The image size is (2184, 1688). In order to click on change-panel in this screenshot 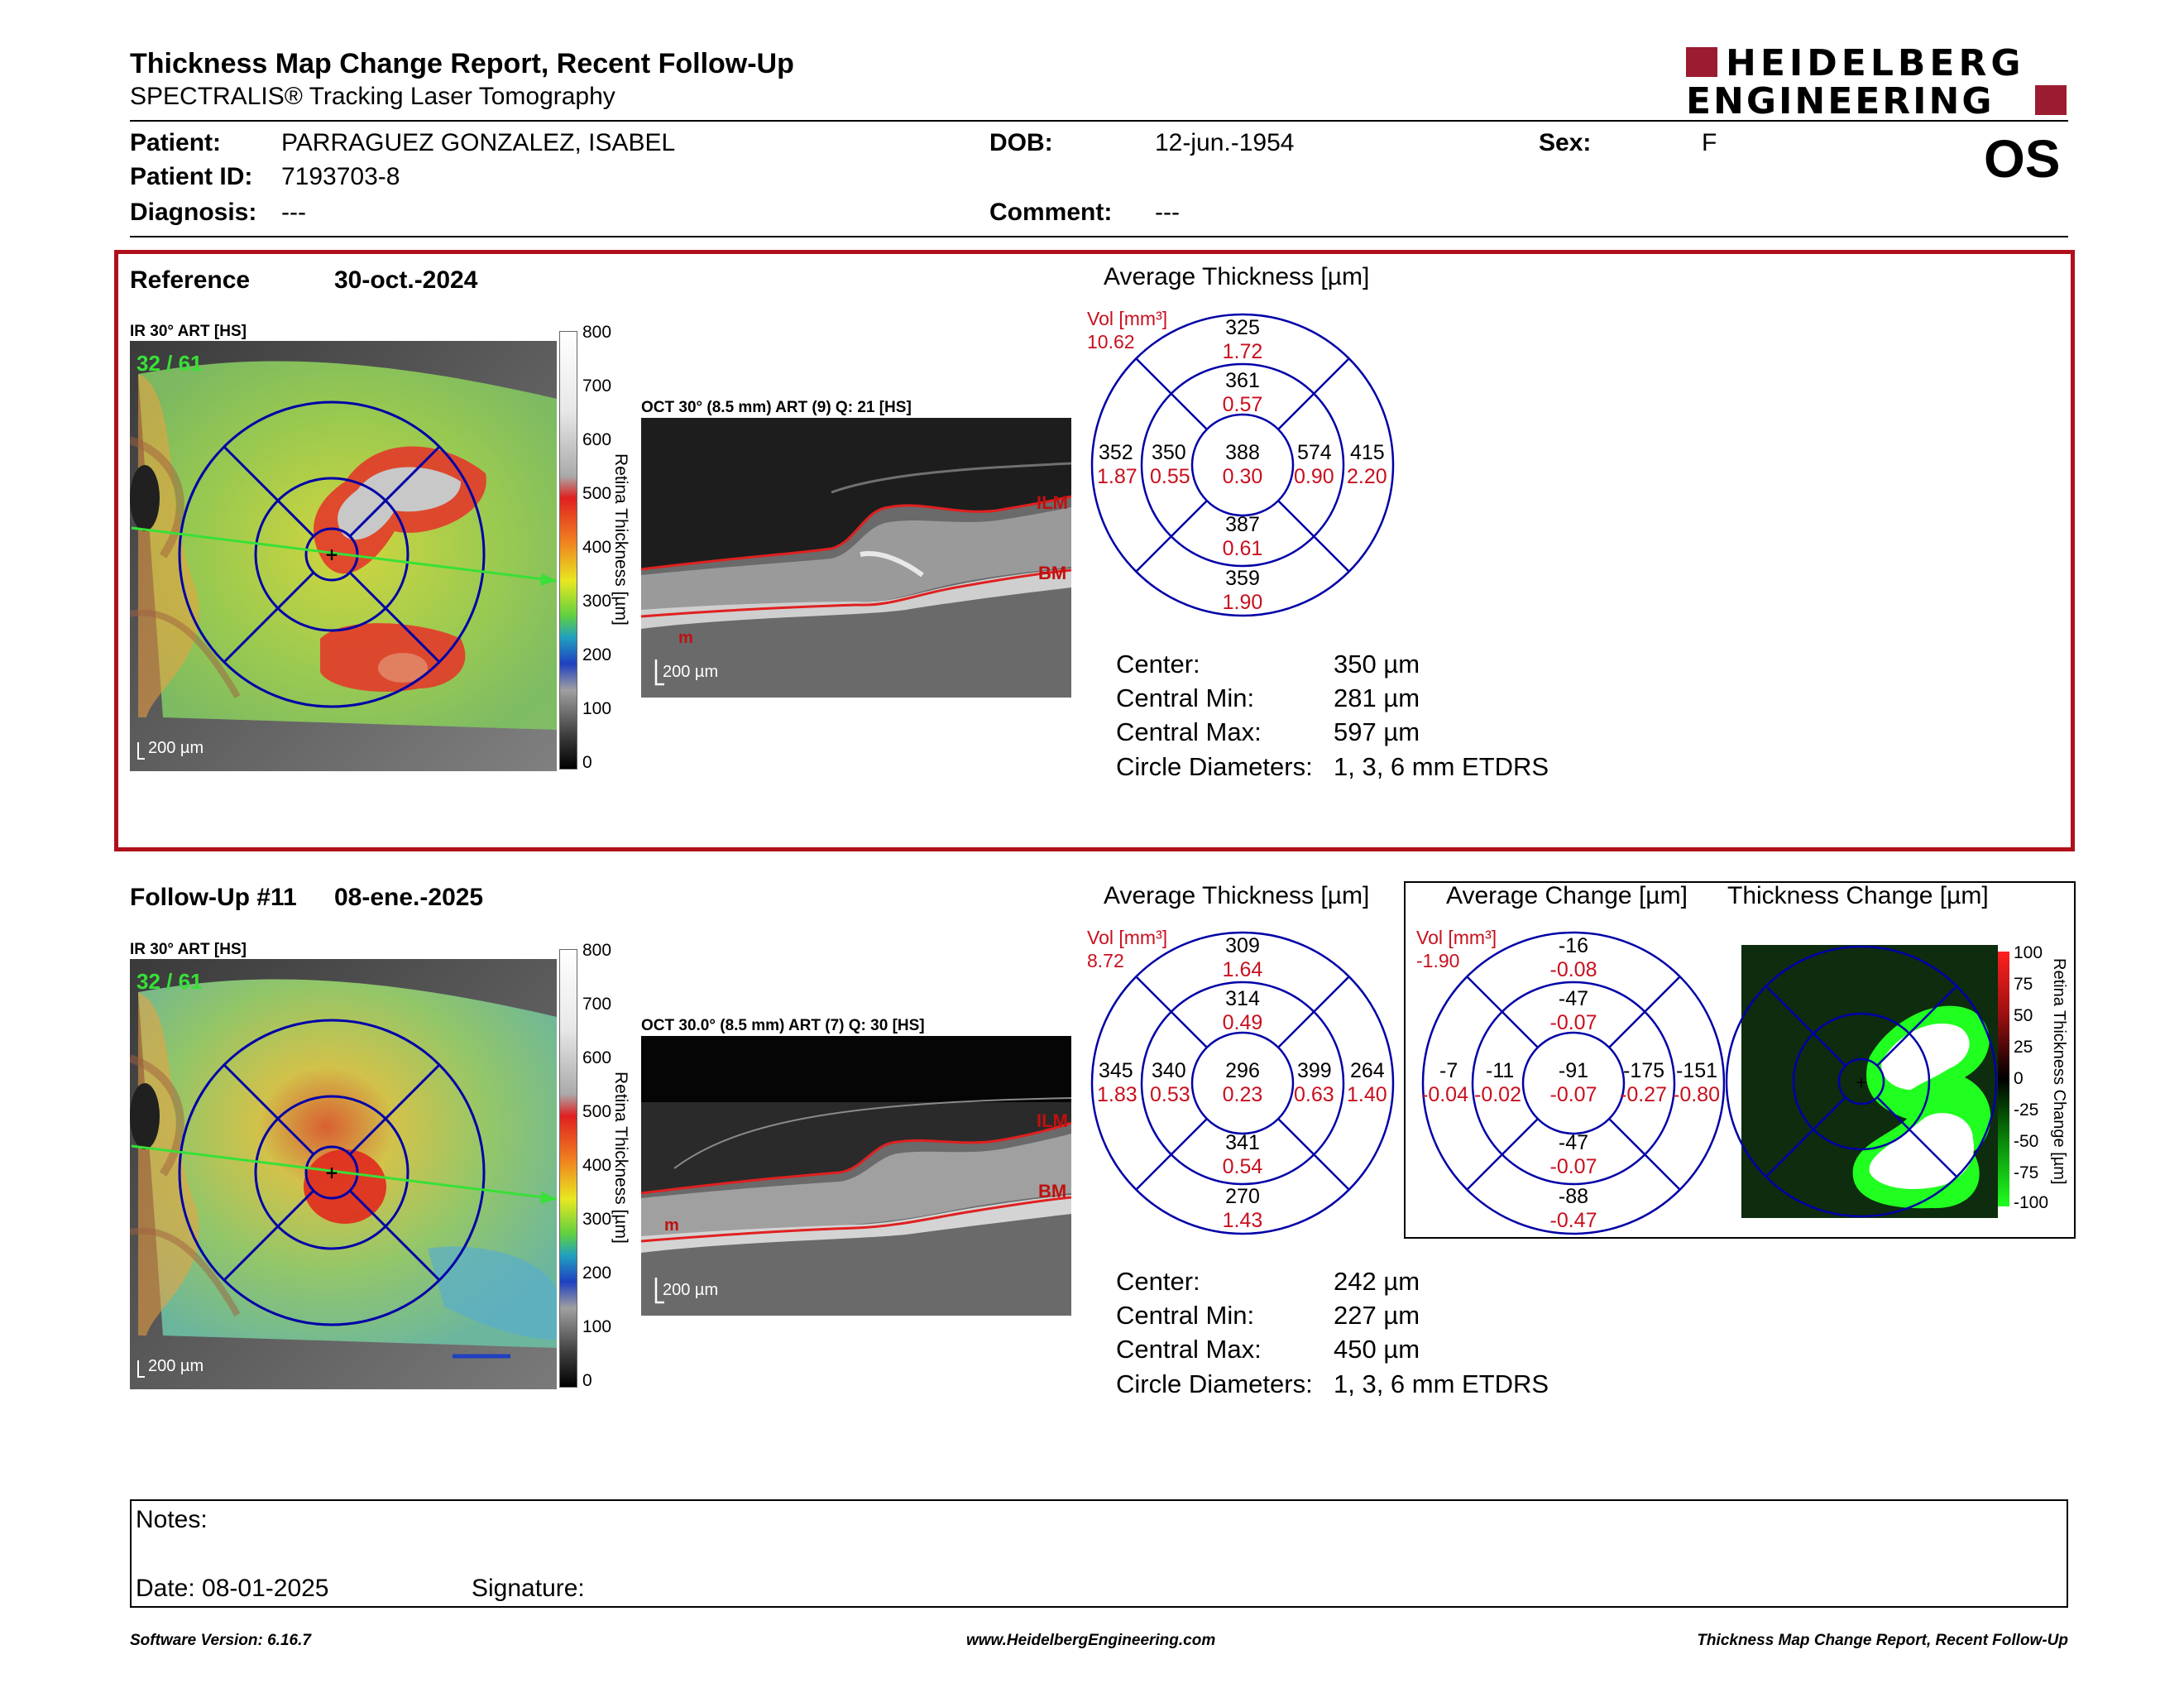, I will do `click(1740, 1060)`.